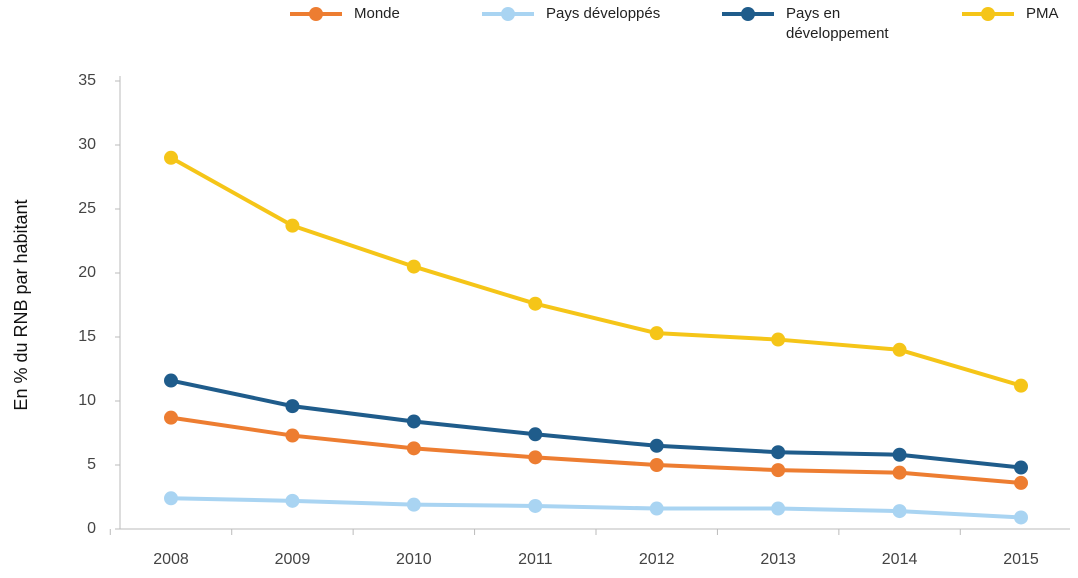  Describe the element at coordinates (87, 80) in the screenshot. I see `y-tick-label: 35` at that location.